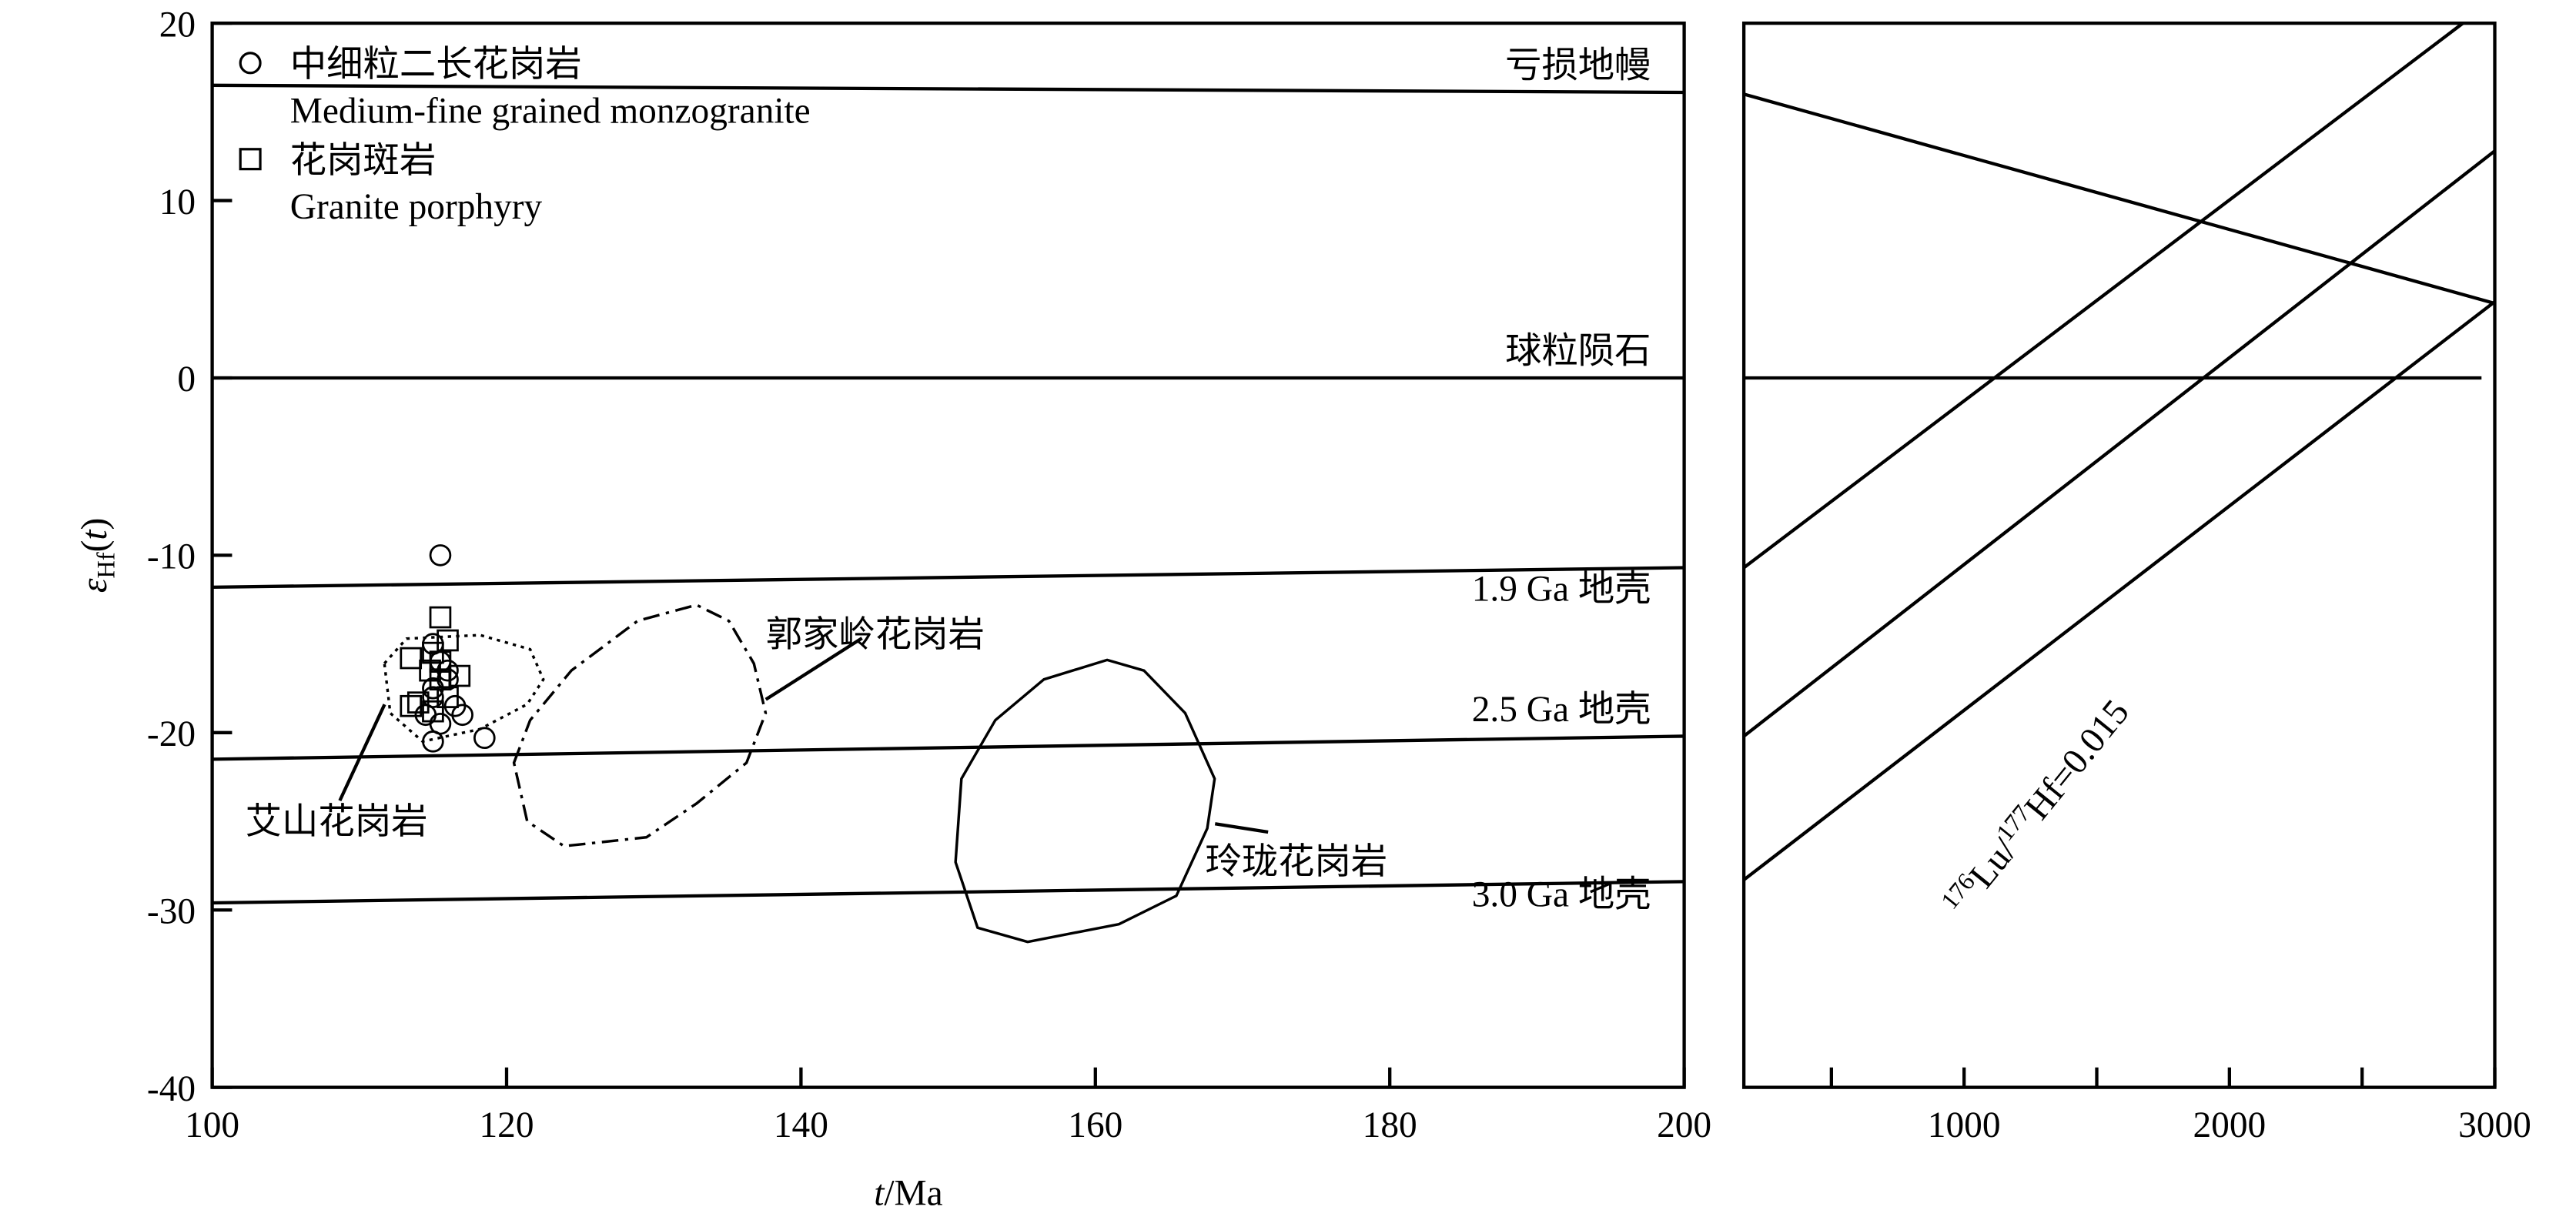  What do you see at coordinates (2494, 1125) in the screenshot?
I see `x-tick-label: 3000` at bounding box center [2494, 1125].